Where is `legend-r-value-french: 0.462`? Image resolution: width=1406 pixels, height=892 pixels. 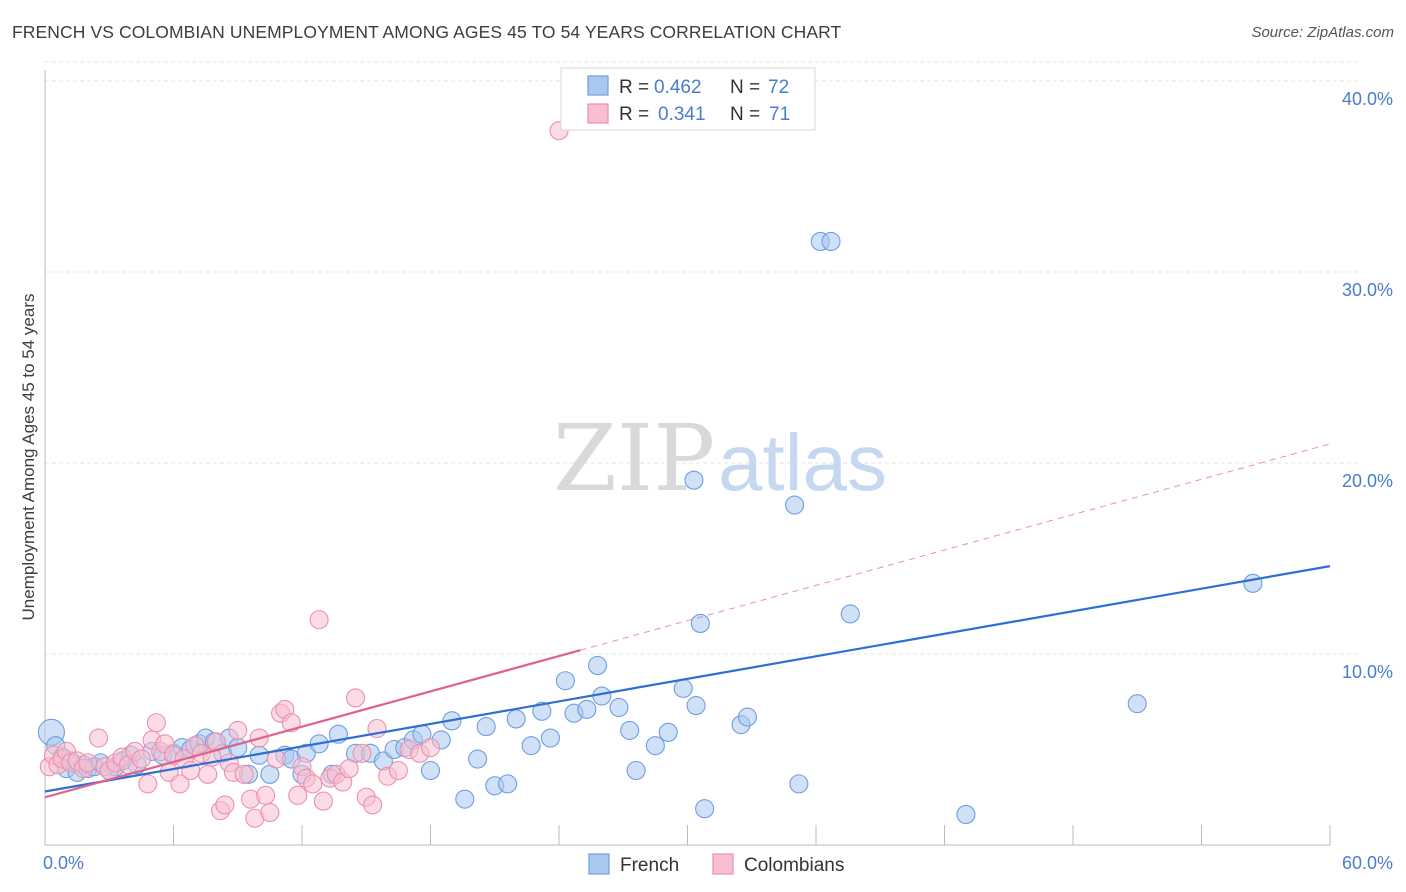 legend-r-value-french: 0.462 is located at coordinates (678, 87).